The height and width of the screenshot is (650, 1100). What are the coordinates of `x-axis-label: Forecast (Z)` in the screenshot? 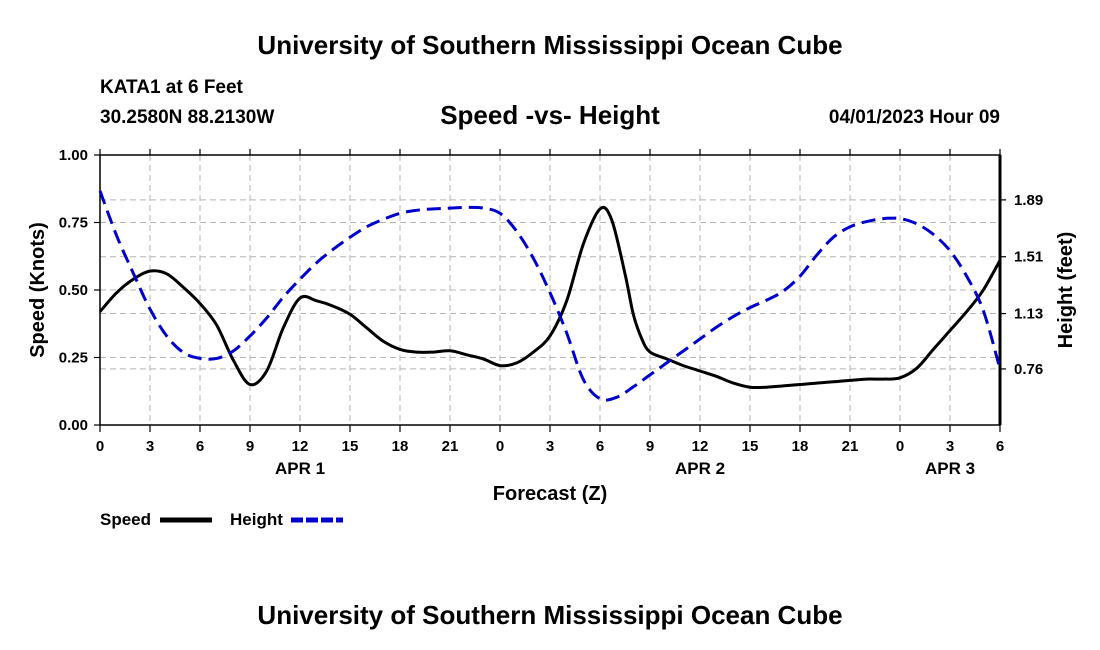 It's located at (550, 494).